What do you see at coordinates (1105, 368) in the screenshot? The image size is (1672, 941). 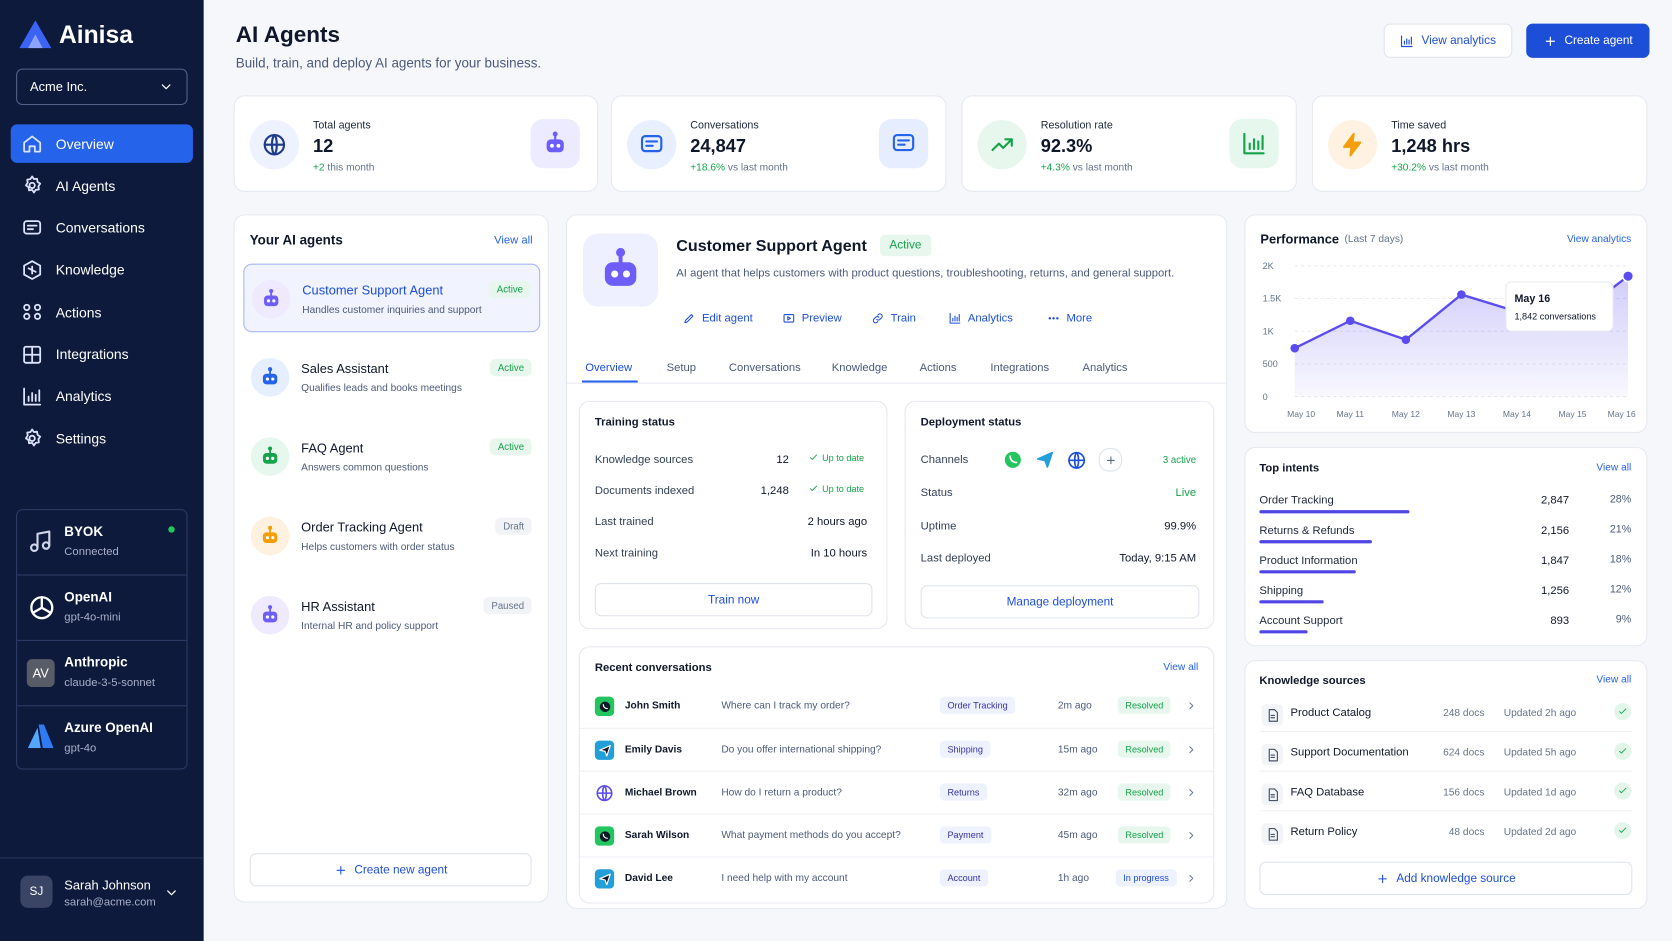 I see `tab: Analytics` at bounding box center [1105, 368].